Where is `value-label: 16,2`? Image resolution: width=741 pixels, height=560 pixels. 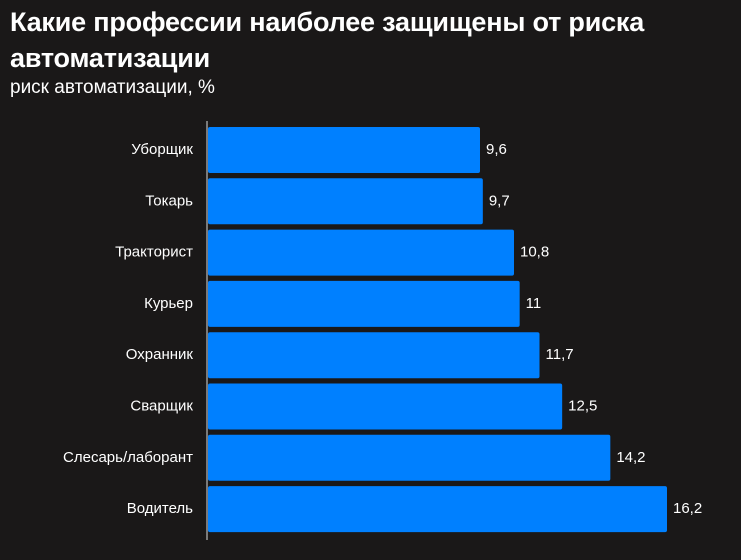 value-label: 16,2 is located at coordinates (687, 508).